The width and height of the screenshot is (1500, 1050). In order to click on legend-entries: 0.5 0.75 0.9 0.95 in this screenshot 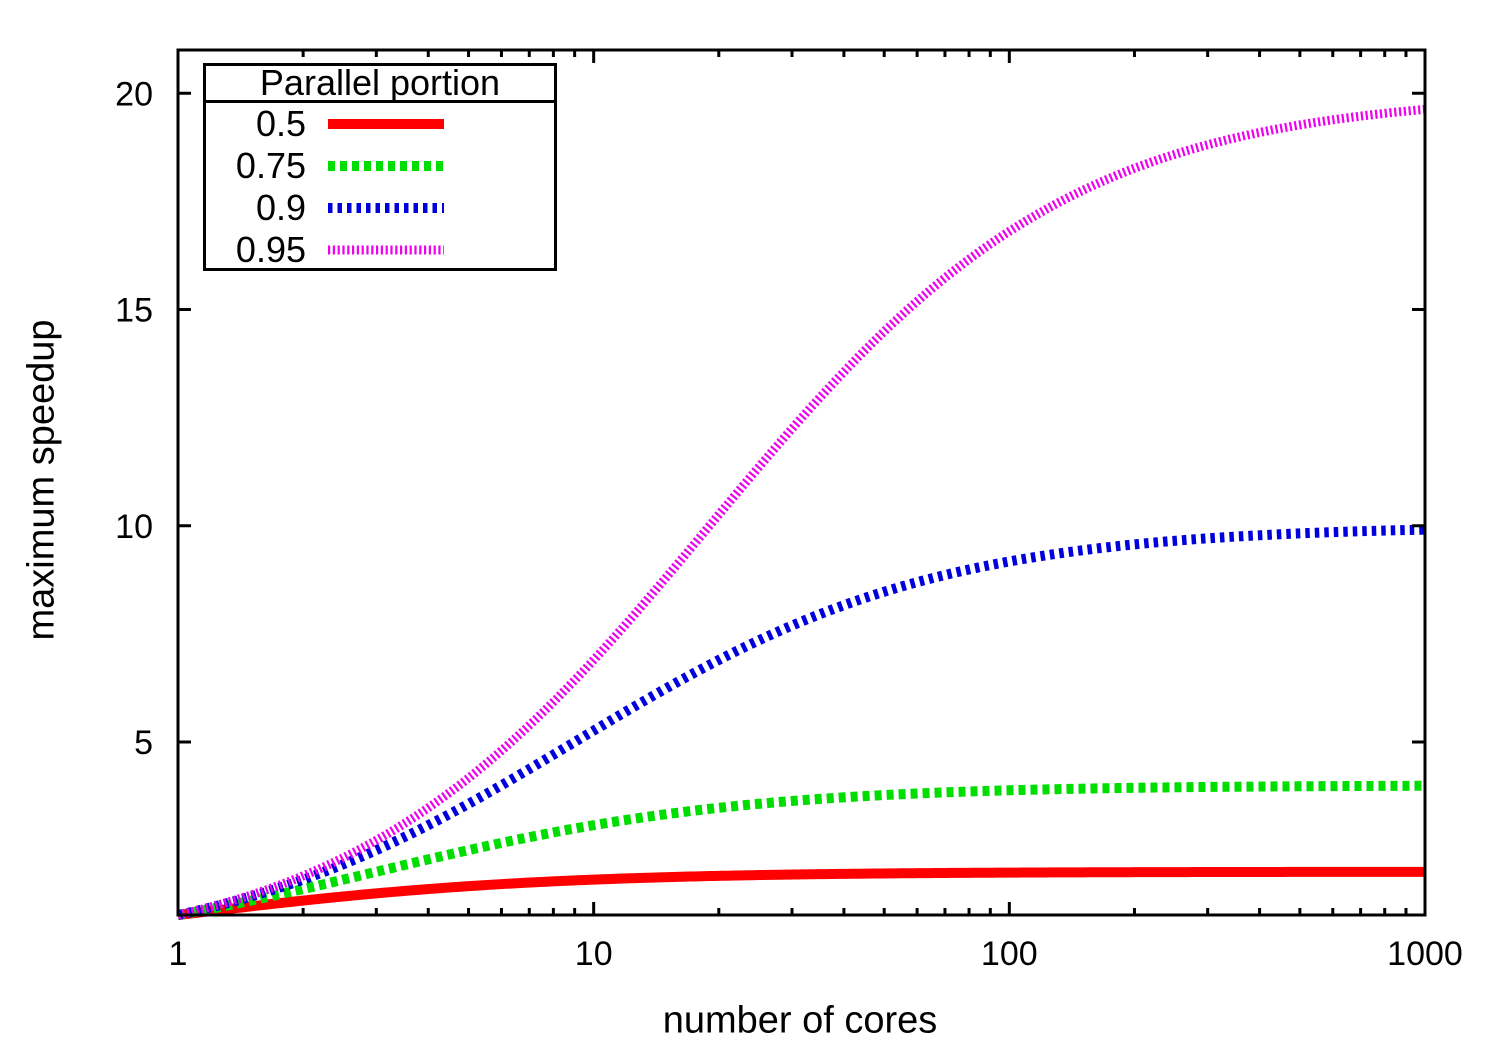, I will do `click(380, 187)`.